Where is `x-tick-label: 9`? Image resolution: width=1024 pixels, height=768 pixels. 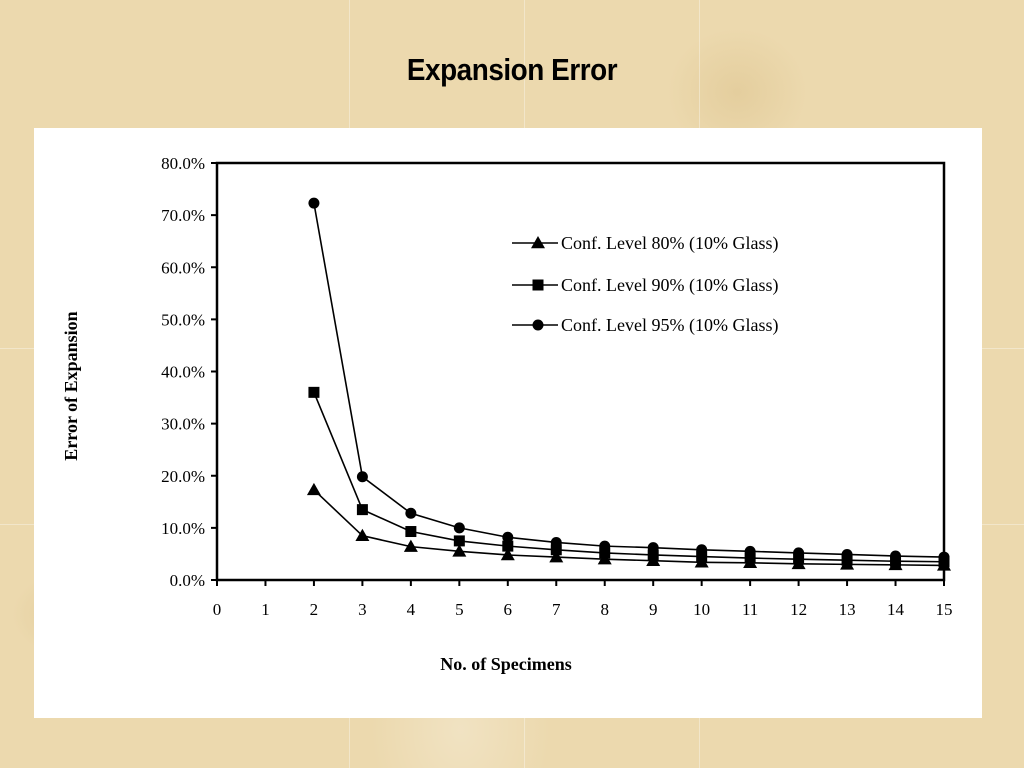
x-tick-label: 9 is located at coordinates (653, 609).